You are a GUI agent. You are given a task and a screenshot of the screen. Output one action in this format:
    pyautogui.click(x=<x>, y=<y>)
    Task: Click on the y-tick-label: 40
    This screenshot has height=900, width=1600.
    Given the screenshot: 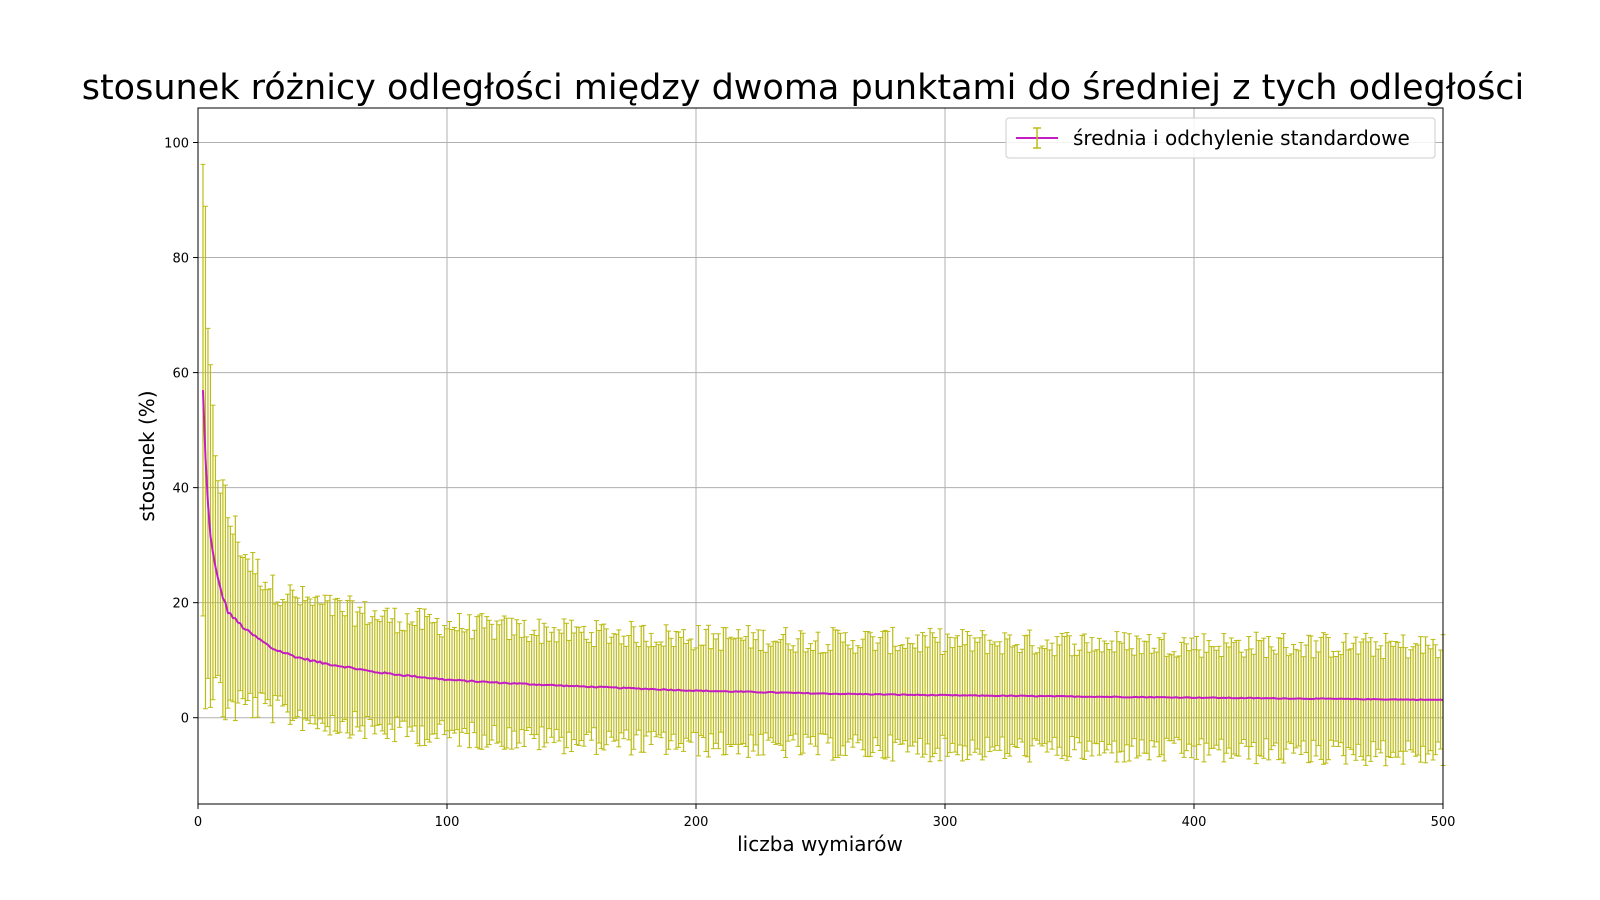 What is the action you would take?
    pyautogui.click(x=180, y=489)
    